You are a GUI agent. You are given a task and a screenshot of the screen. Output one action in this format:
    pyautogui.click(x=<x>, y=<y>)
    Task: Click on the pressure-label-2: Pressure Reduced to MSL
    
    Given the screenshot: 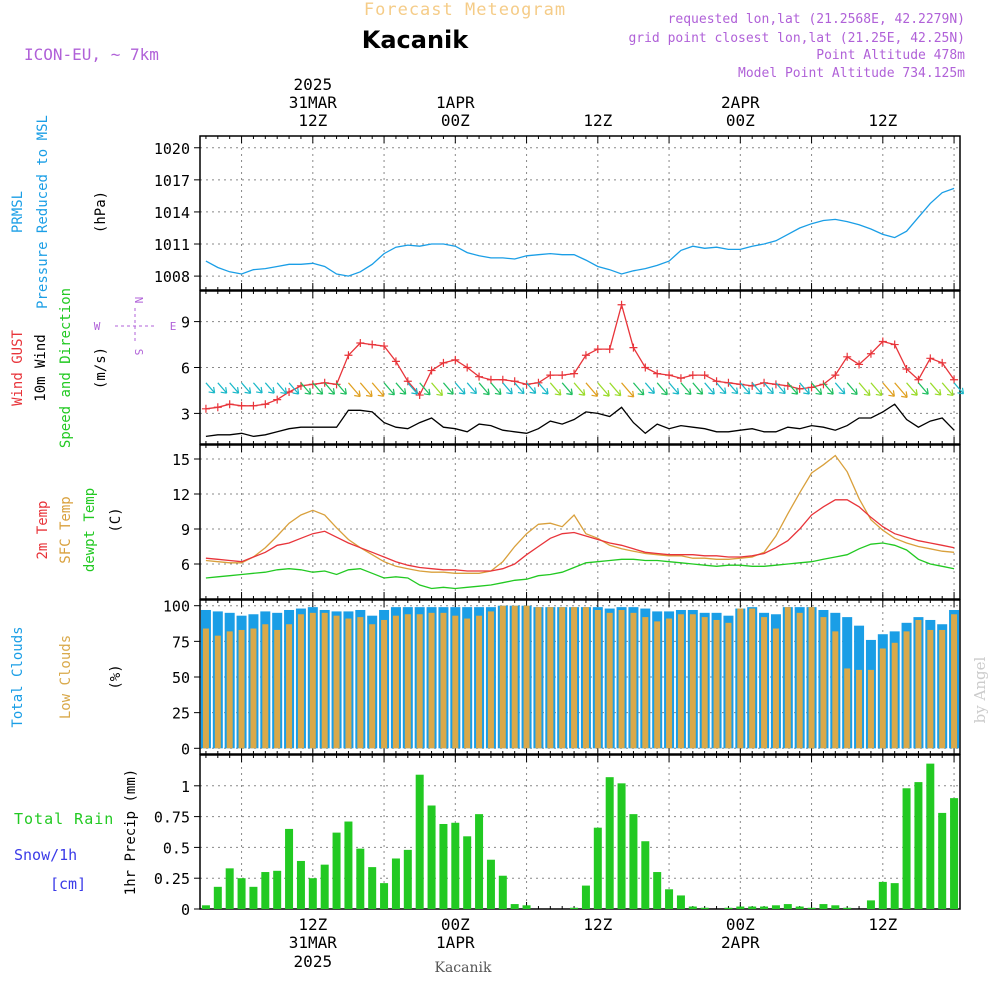 What is the action you would take?
    pyautogui.click(x=43, y=212)
    